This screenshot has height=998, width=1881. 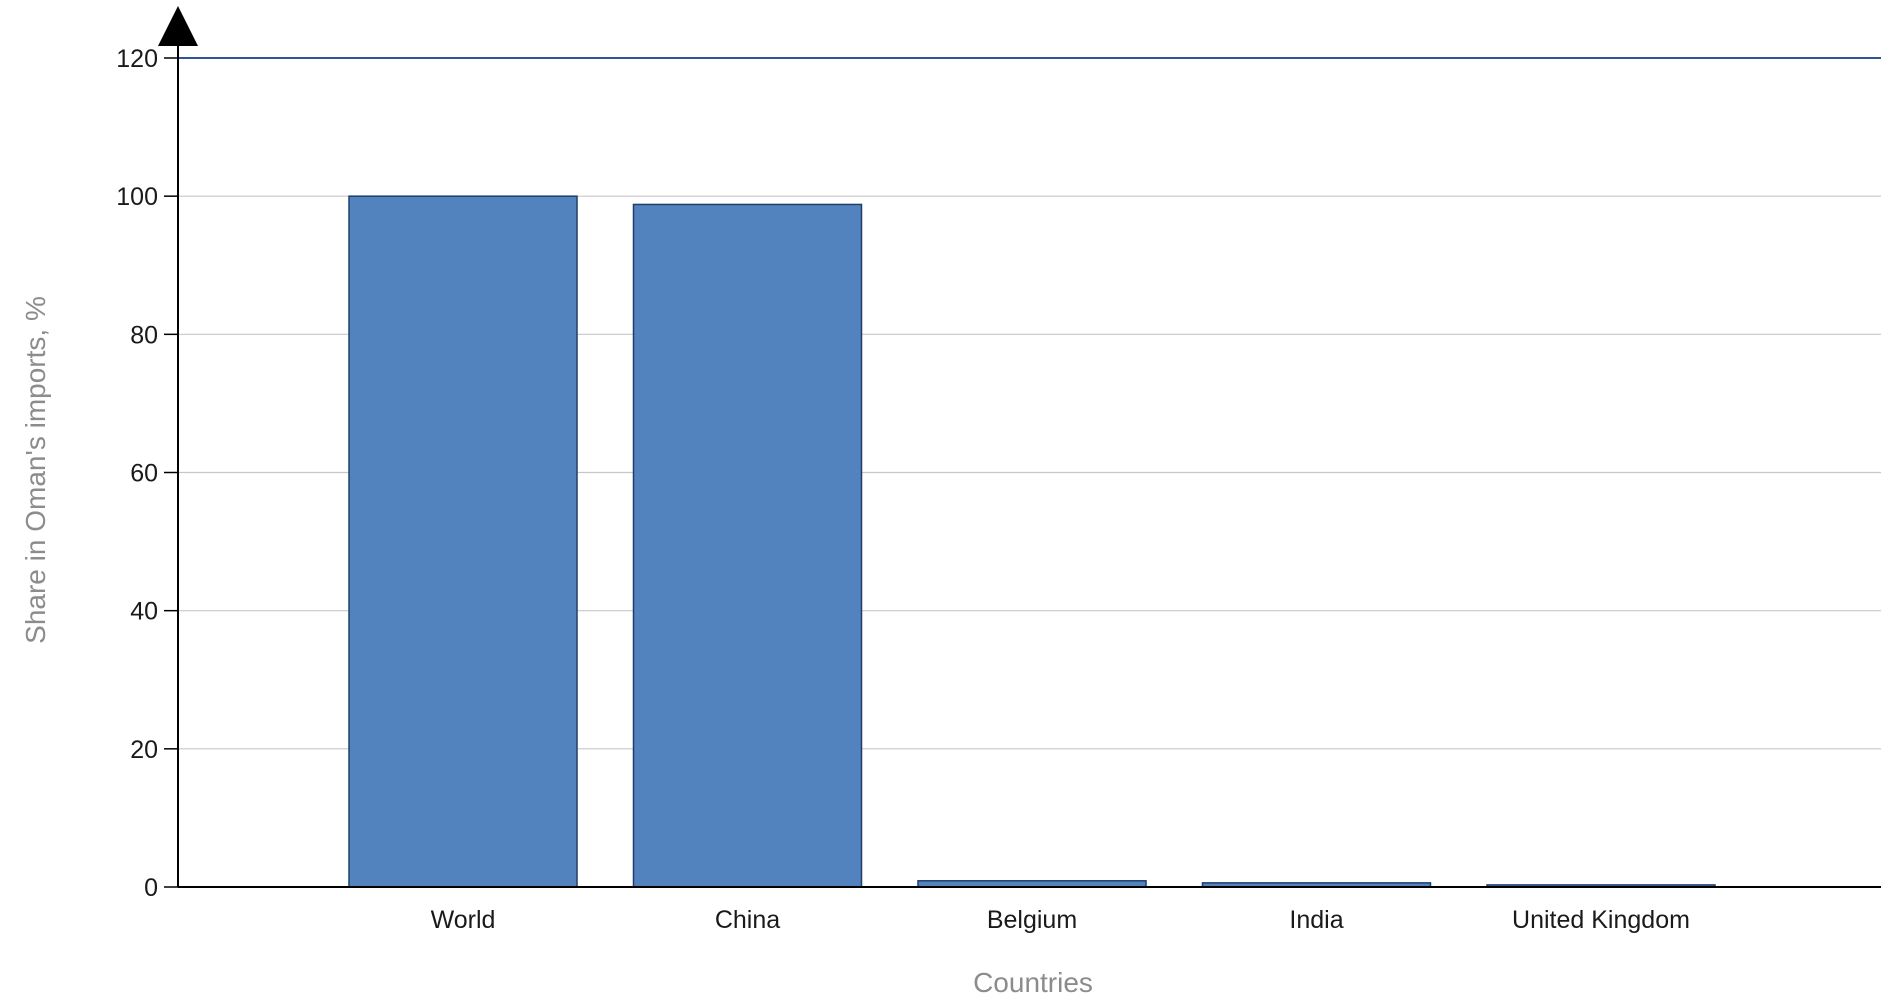 What do you see at coordinates (747, 545) in the screenshot?
I see `bar-china` at bounding box center [747, 545].